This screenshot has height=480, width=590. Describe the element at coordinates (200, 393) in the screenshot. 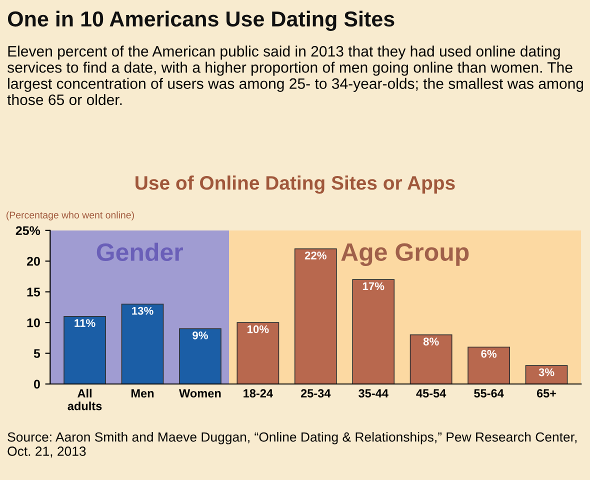

I see `x-tick-label: Women` at that location.